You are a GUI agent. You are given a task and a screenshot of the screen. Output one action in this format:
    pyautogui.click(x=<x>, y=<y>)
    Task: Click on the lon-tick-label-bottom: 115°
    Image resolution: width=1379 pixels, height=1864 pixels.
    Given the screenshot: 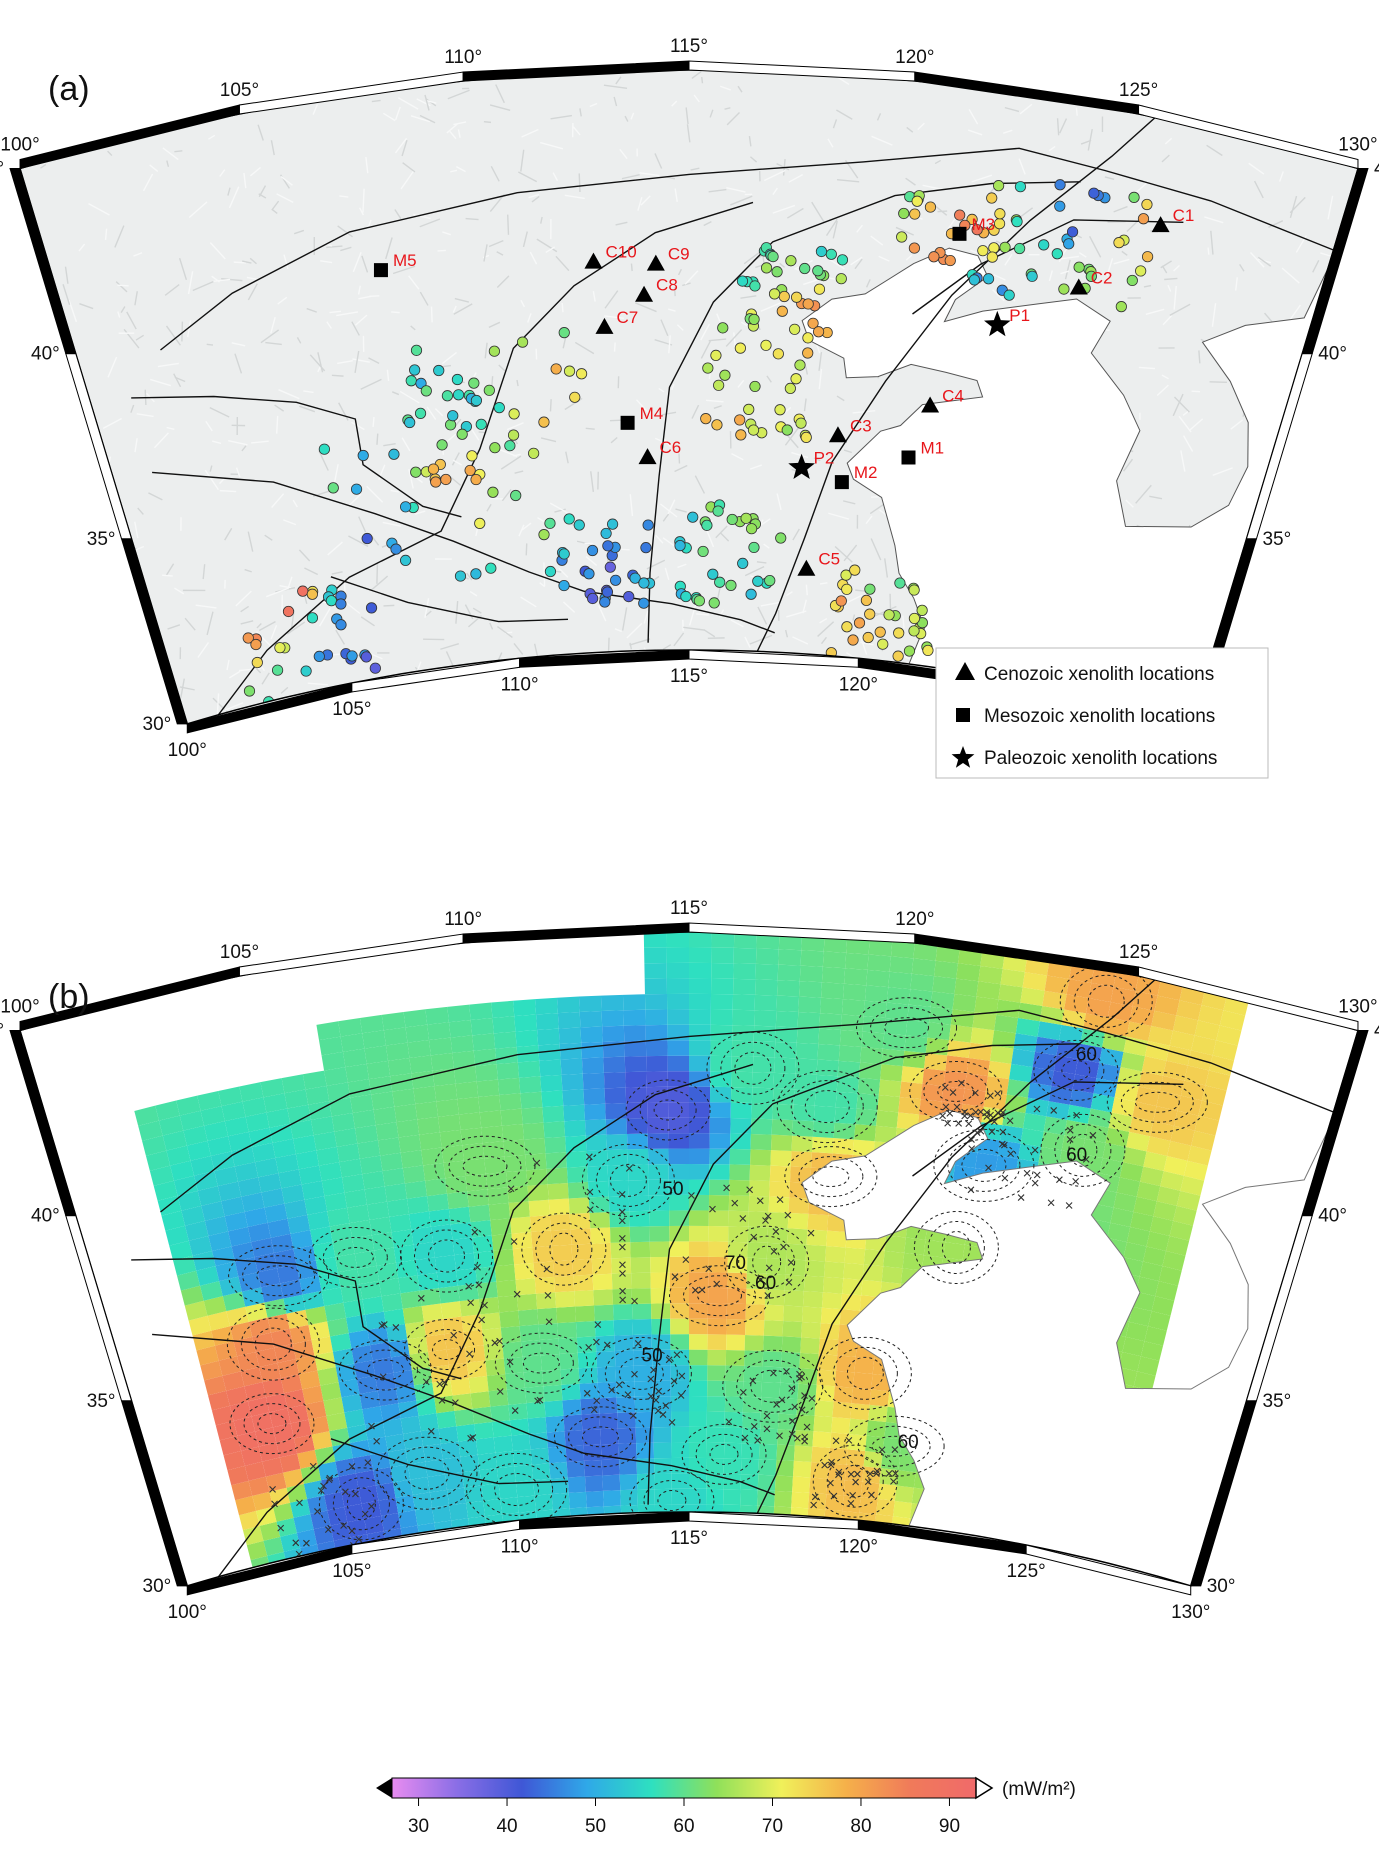 What is the action you would take?
    pyautogui.click(x=689, y=676)
    